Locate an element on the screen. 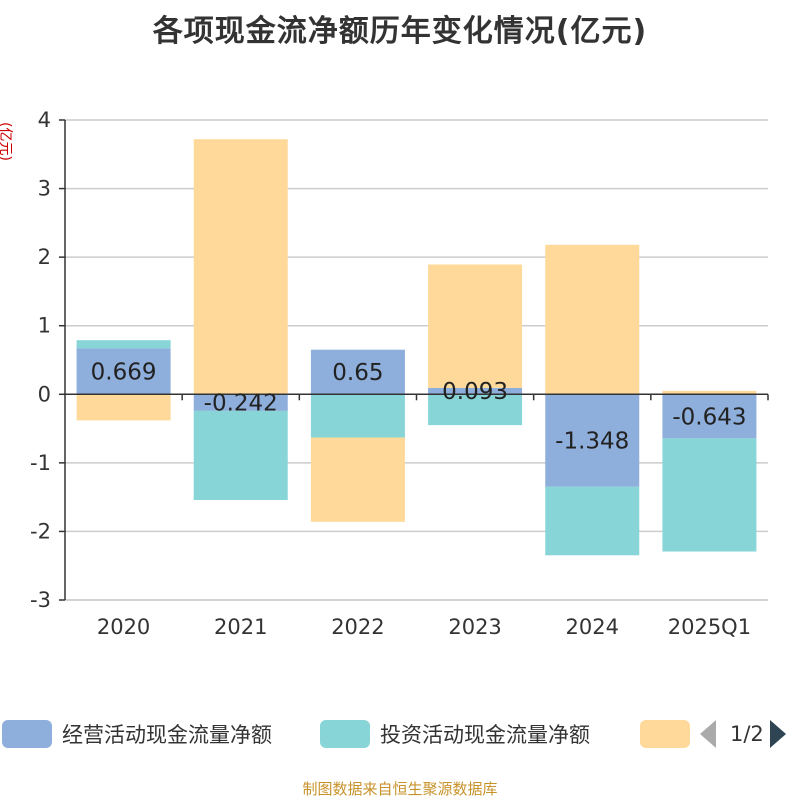 The image size is (800, 800). bar-investing-2021 is located at coordinates (240, 455).